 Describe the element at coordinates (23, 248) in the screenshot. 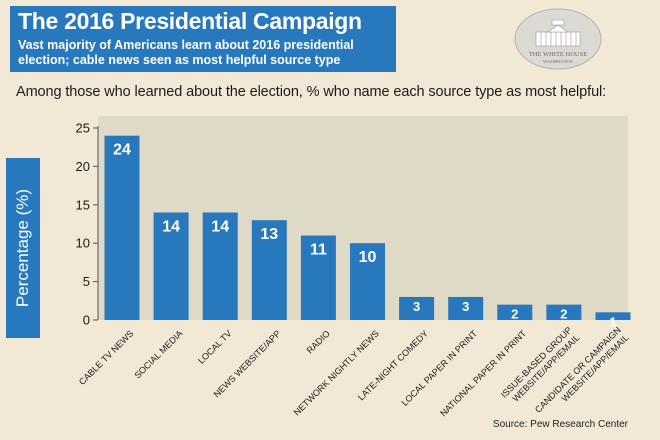

I see `y-axis-label-band` at that location.